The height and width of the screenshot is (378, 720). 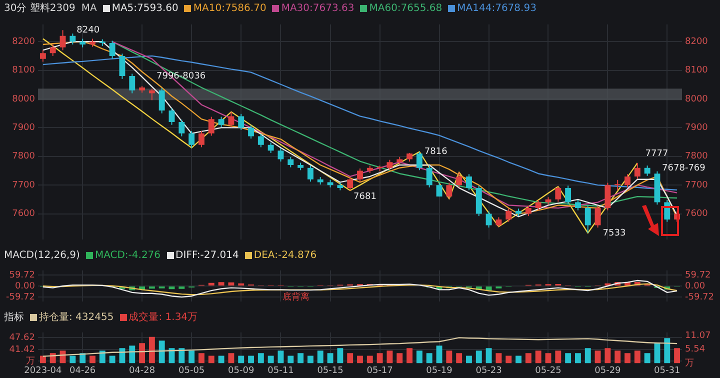 What do you see at coordinates (285, 255) in the screenshot?
I see `legend-label: DEA:-24.876` at bounding box center [285, 255].